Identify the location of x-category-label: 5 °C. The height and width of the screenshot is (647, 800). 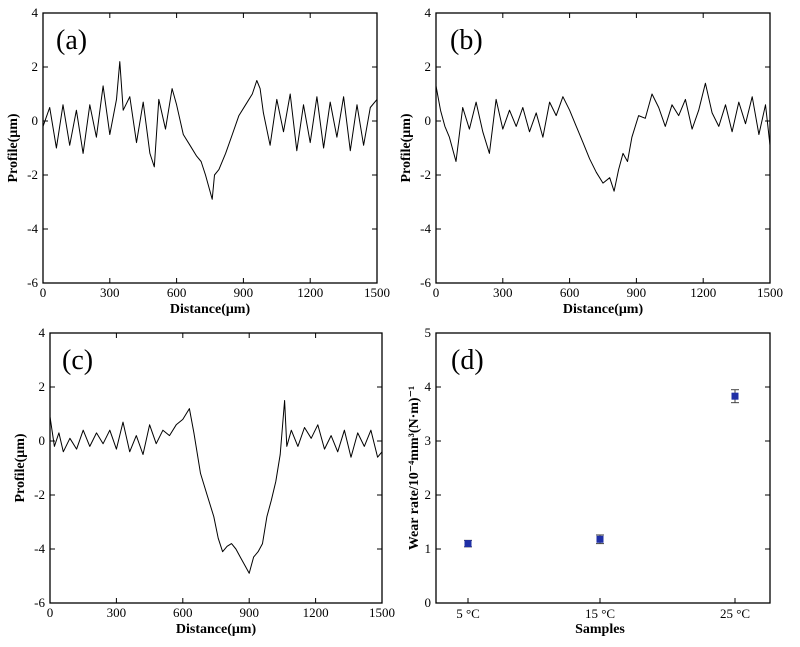
(468, 613).